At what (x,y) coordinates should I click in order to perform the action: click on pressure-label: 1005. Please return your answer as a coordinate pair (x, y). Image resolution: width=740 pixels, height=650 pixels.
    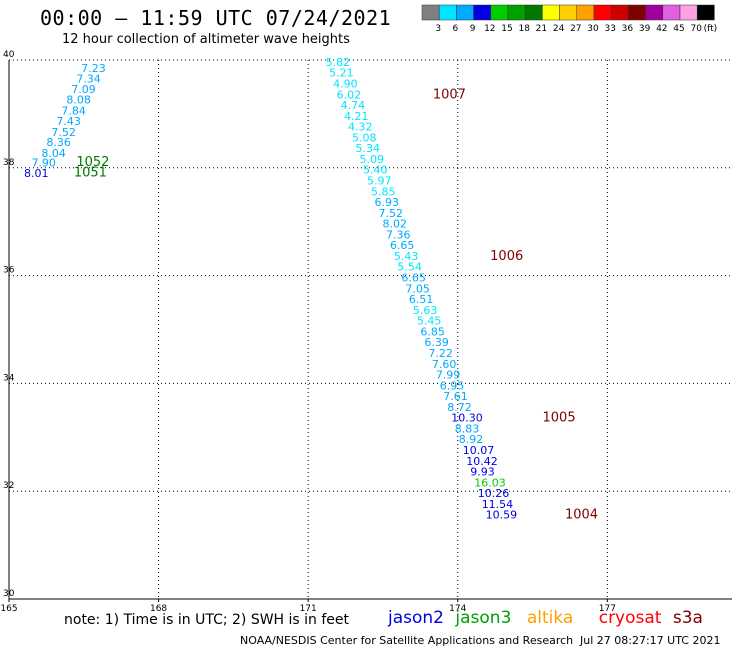
    Looking at the image, I should click on (559, 418).